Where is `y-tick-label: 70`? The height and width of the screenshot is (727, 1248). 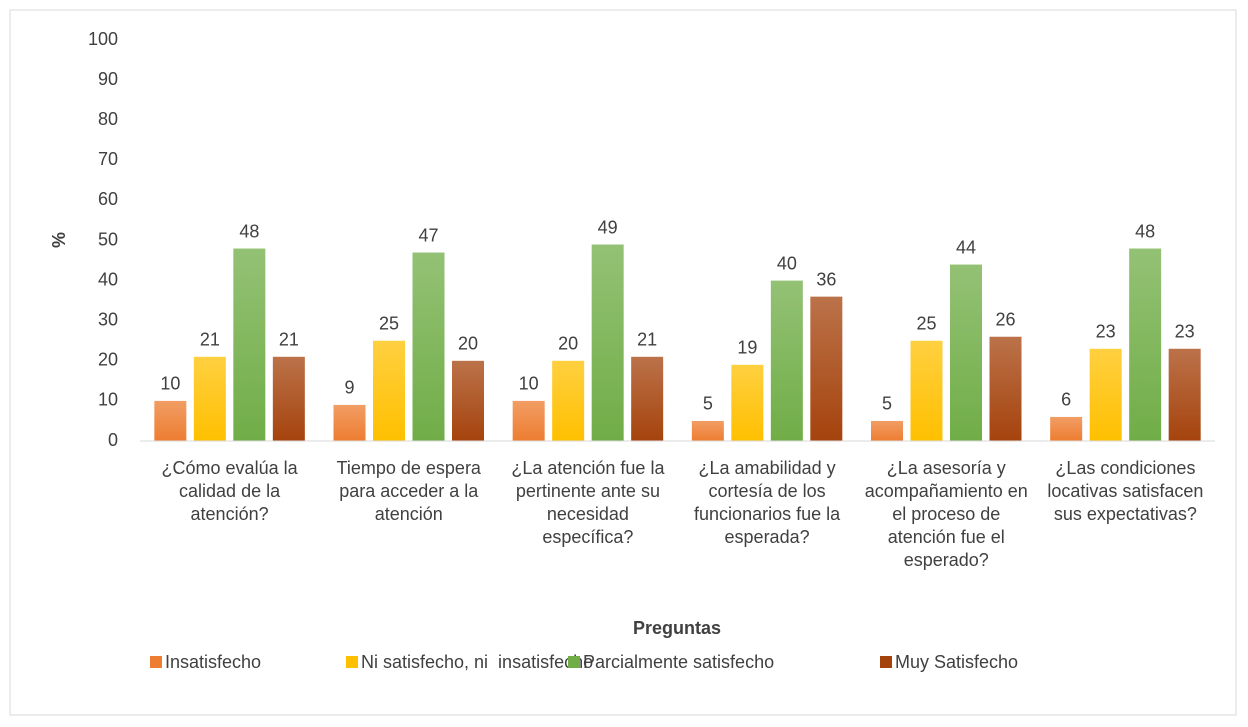 y-tick-label: 70 is located at coordinates (108, 159).